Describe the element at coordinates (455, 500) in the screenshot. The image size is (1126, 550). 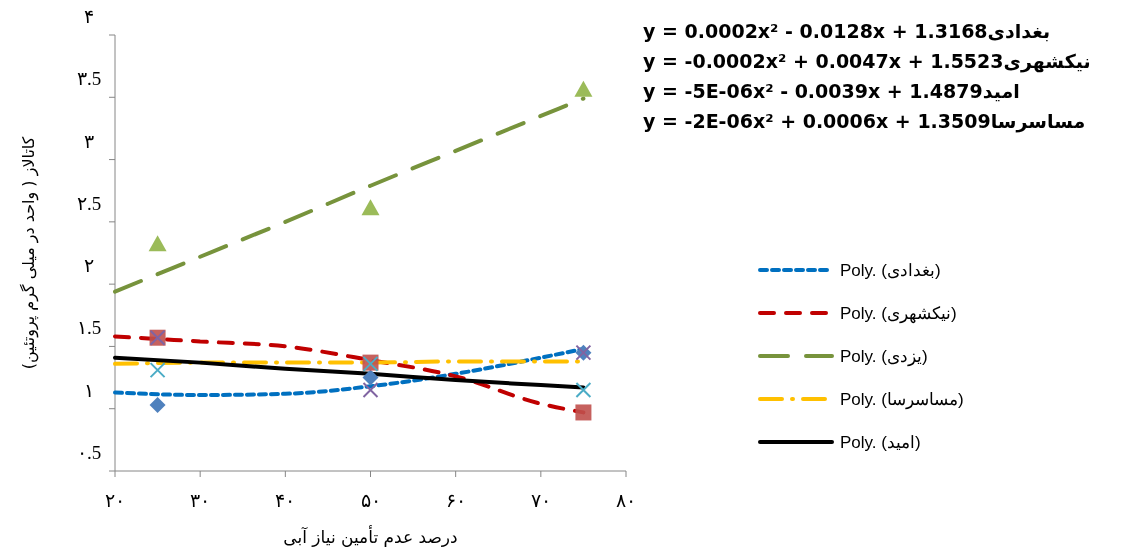
I see `x-tick-label: ۶۰` at that location.